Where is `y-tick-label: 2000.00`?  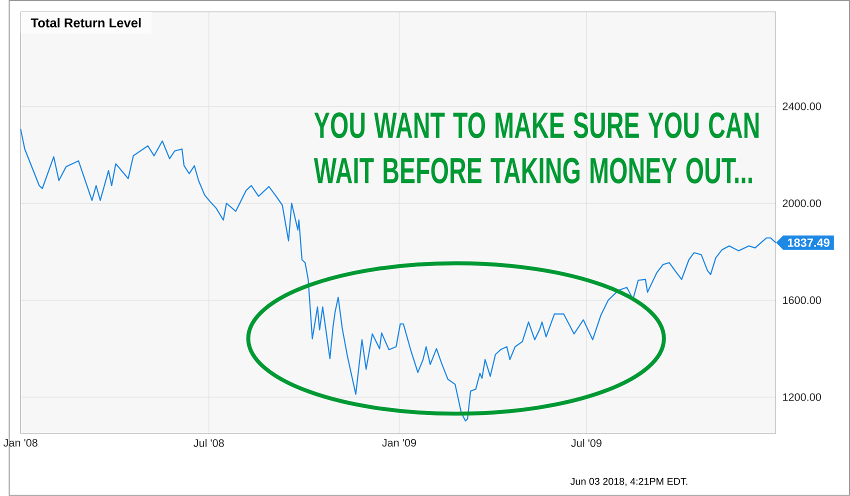 y-tick-label: 2000.00 is located at coordinates (801, 204).